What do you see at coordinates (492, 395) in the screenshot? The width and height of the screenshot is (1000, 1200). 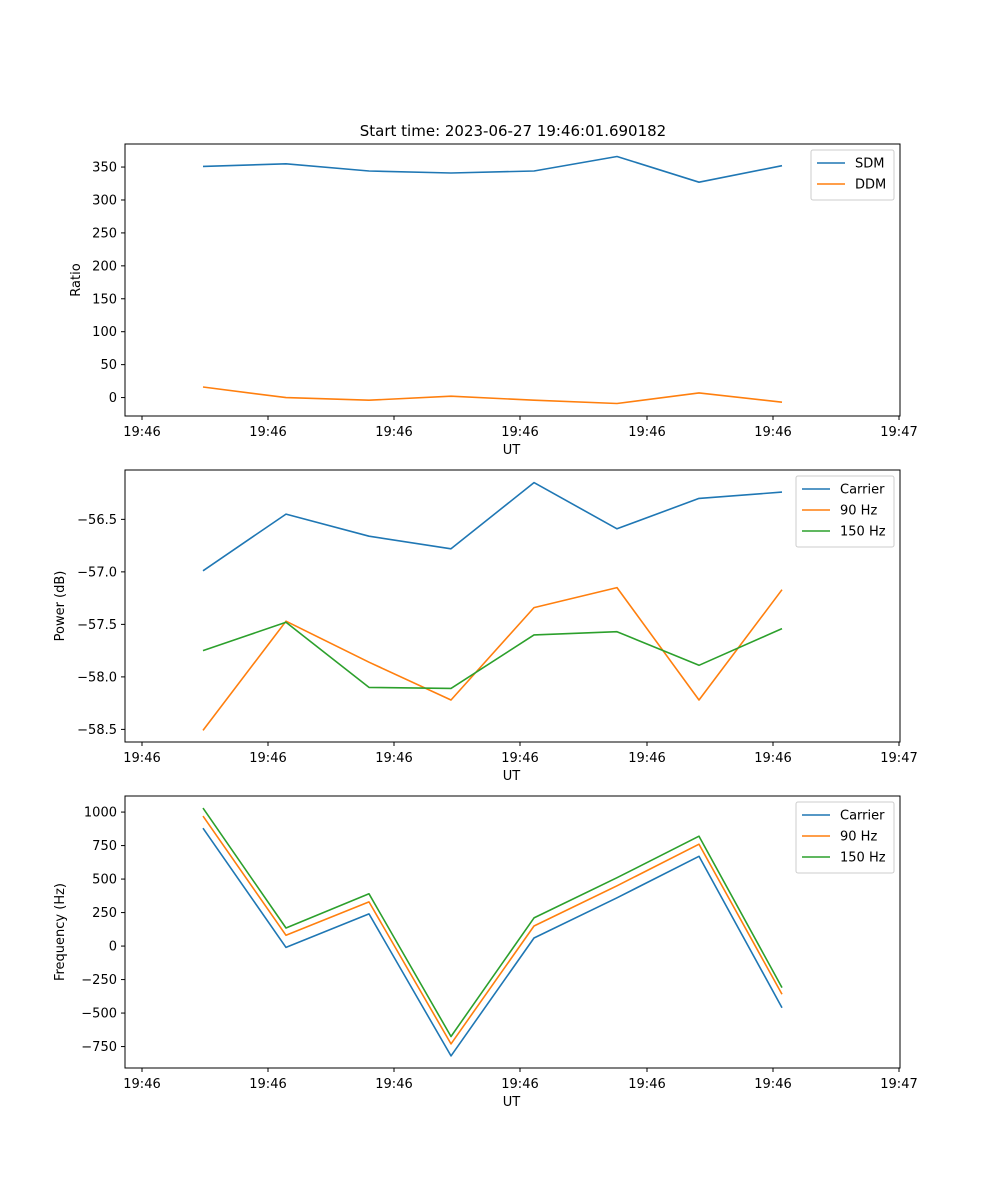 I see `series-line-ddm` at bounding box center [492, 395].